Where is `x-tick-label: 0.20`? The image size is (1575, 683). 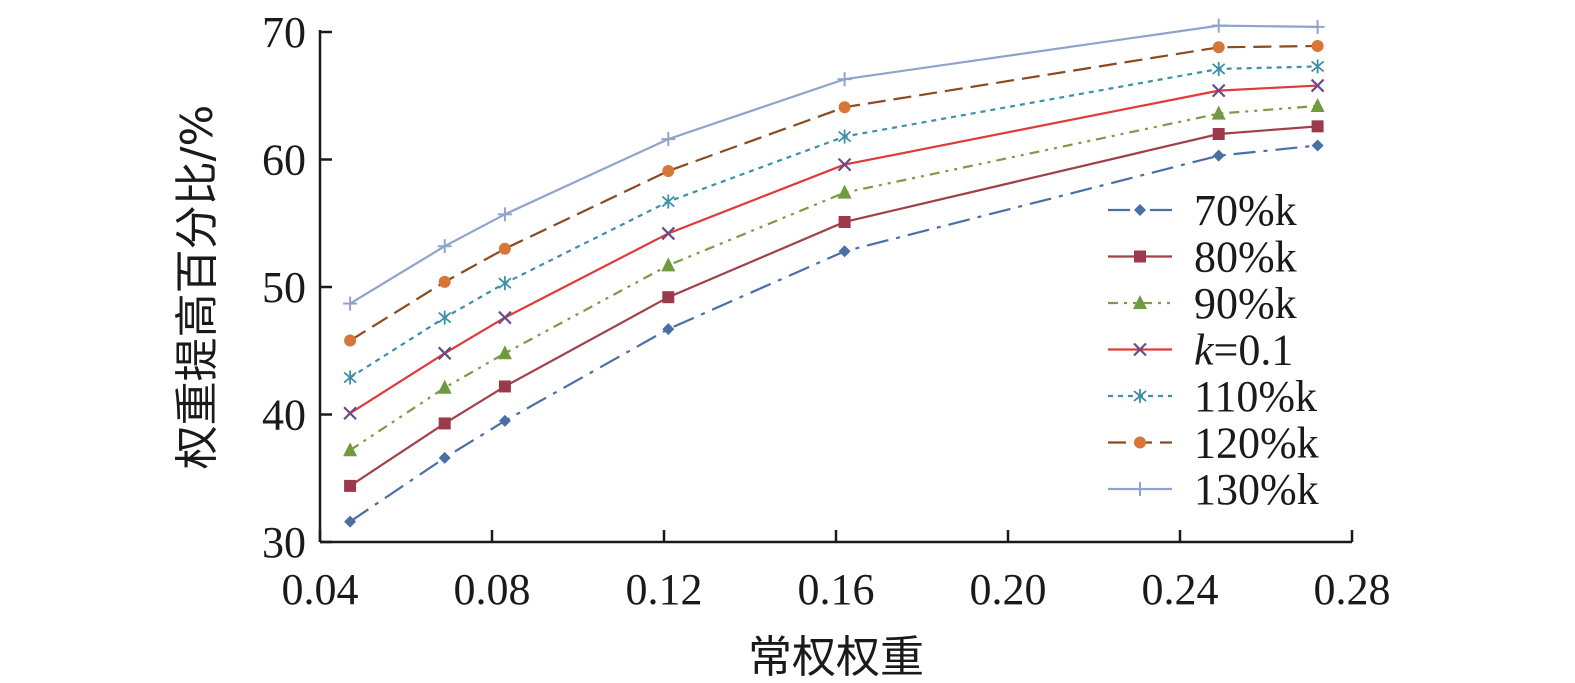
x-tick-label: 0.20 is located at coordinates (1008, 589).